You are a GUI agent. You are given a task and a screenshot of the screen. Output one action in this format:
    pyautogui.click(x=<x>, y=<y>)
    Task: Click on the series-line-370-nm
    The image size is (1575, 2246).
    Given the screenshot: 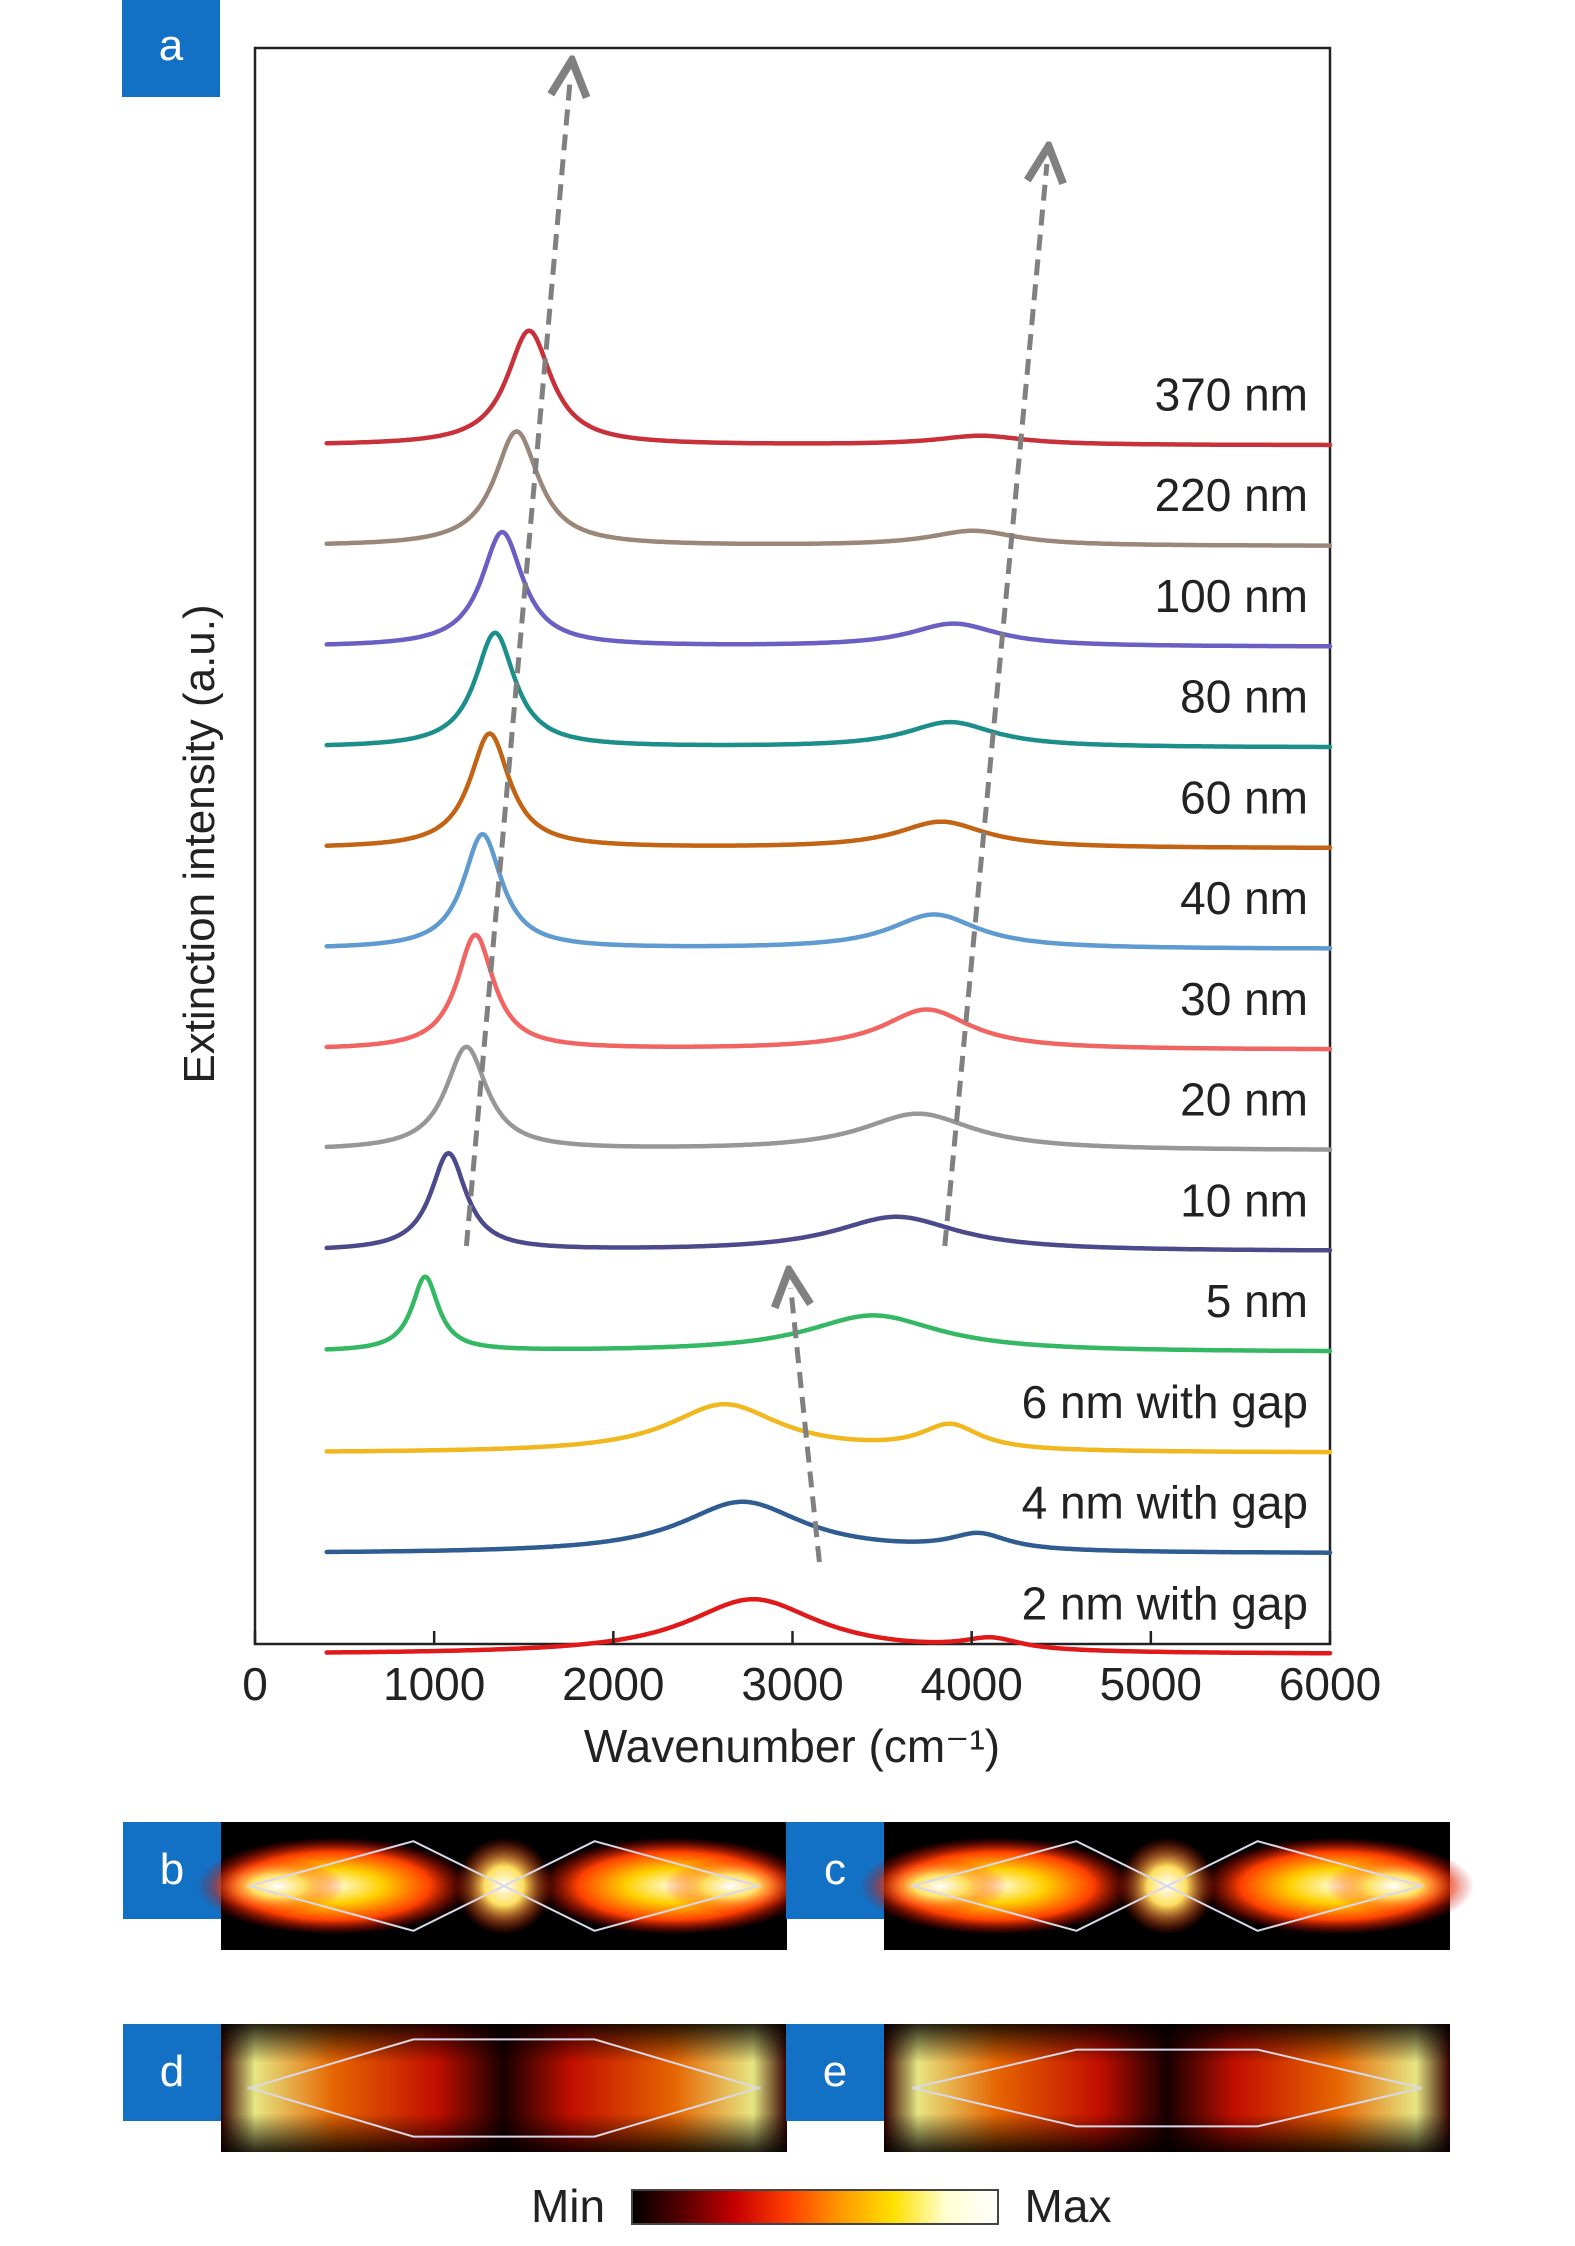 What is the action you would take?
    pyautogui.click(x=828, y=388)
    